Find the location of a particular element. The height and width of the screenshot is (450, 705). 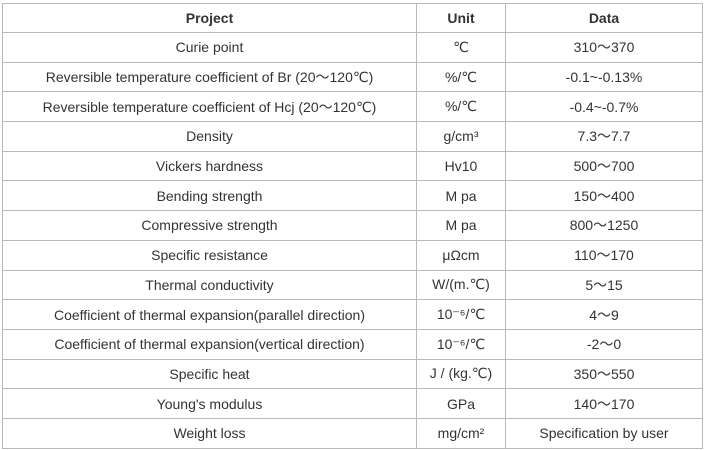

table-row: Compressive strength M pa 800～1250 is located at coordinates (352, 225).